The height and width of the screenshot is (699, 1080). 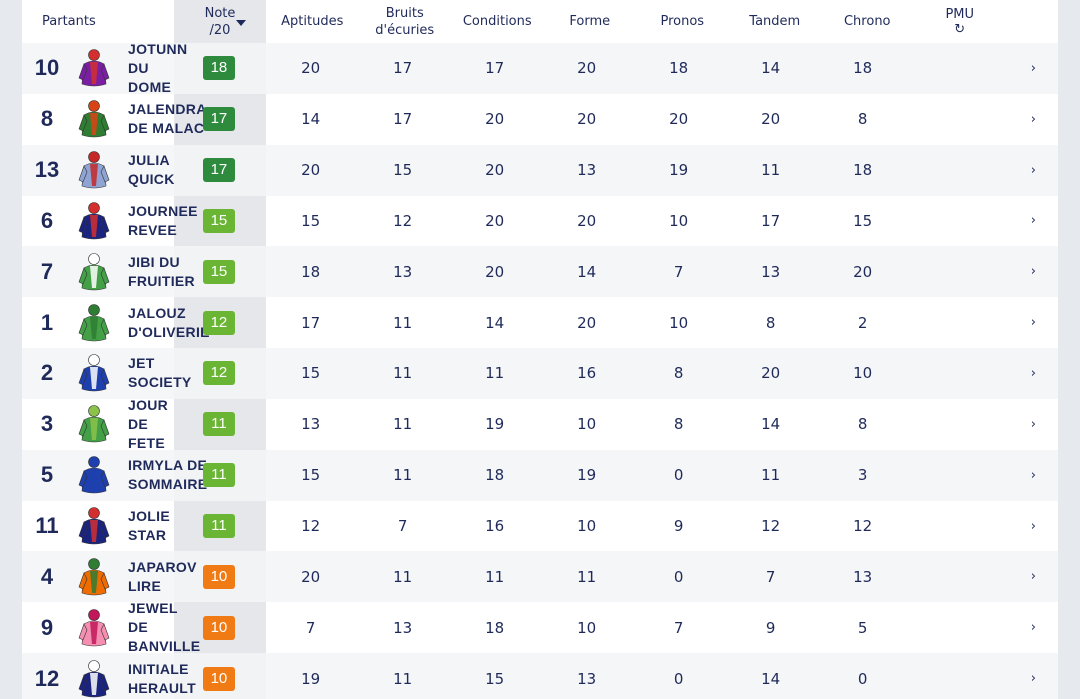 I want to click on runner-name: JOLIE STAR, so click(x=149, y=526).